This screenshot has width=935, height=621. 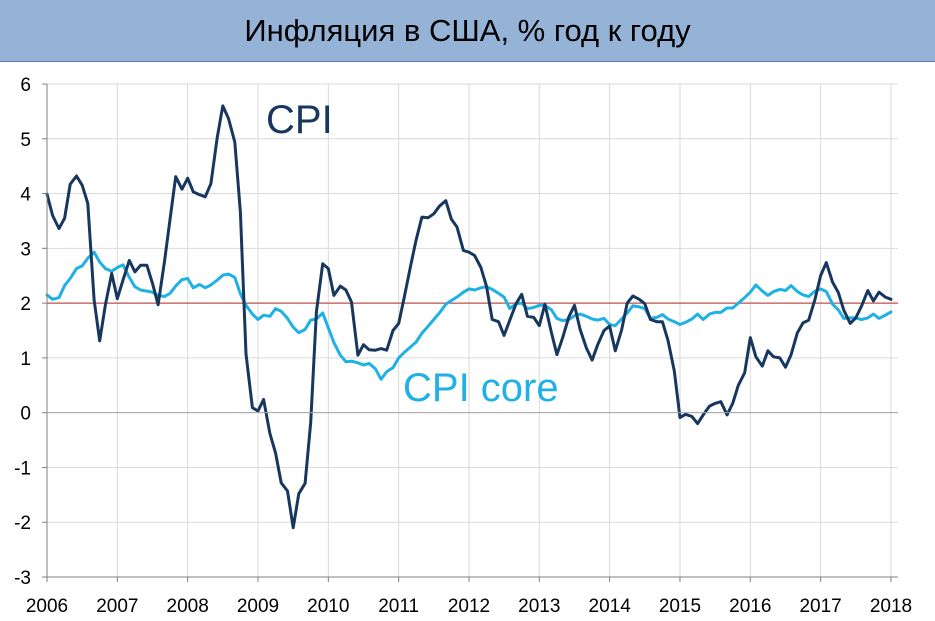 What do you see at coordinates (328, 606) in the screenshot?
I see `x-tick-label: 2010` at bounding box center [328, 606].